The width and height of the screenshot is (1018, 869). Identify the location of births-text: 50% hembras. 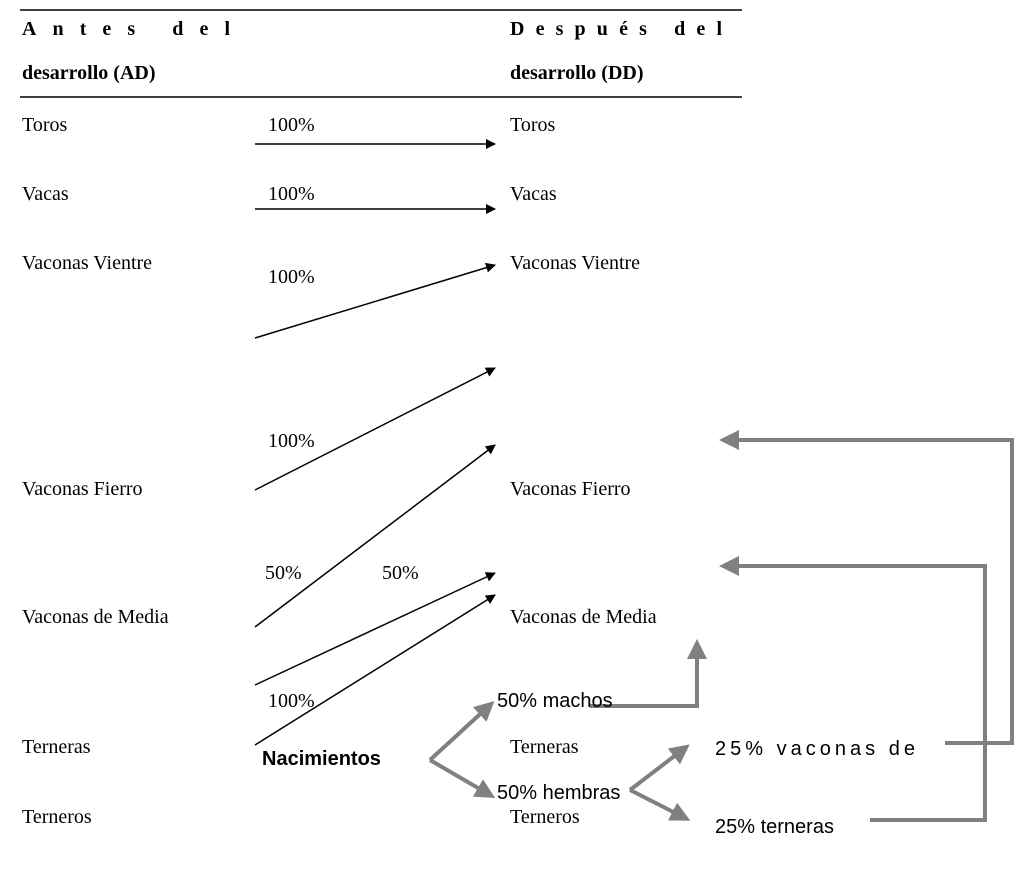
(558, 793).